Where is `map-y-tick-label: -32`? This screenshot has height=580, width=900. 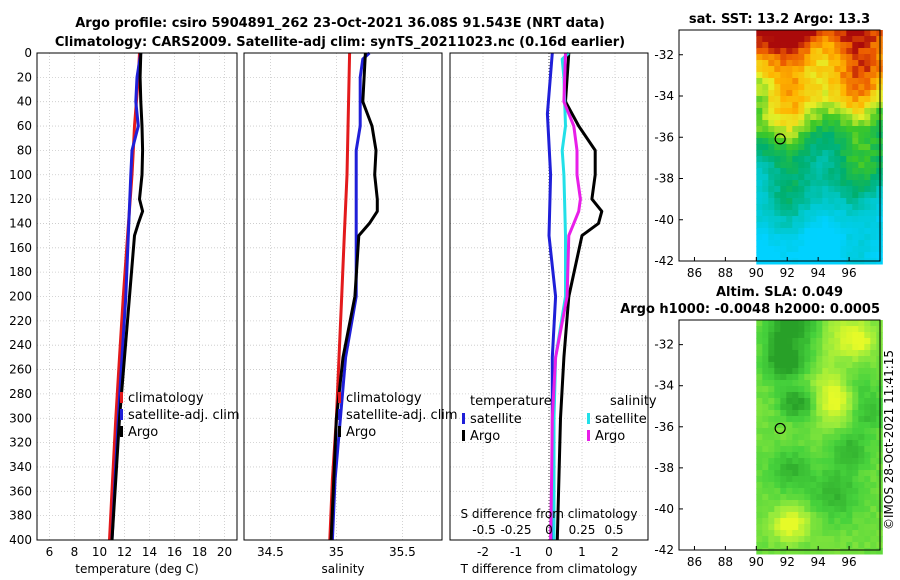
map-y-tick-label: -32 is located at coordinates (664, 55).